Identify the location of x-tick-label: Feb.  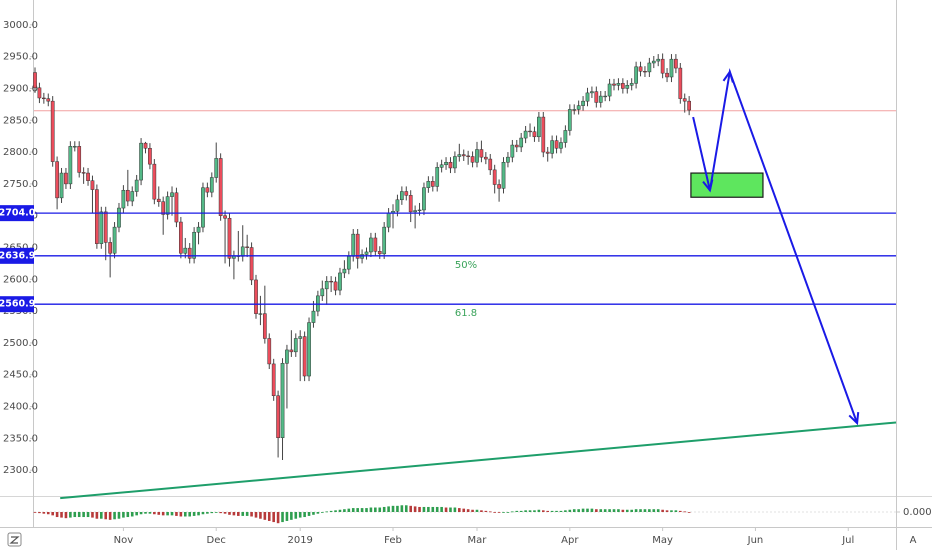
(393, 540).